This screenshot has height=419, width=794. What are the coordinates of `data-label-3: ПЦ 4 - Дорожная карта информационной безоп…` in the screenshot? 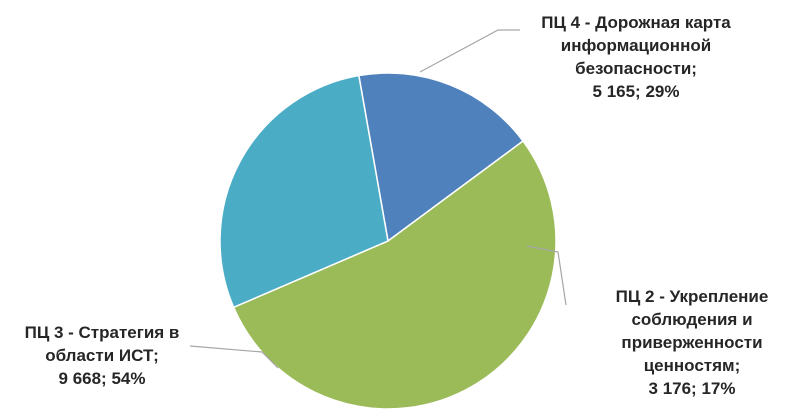 It's located at (636, 57).